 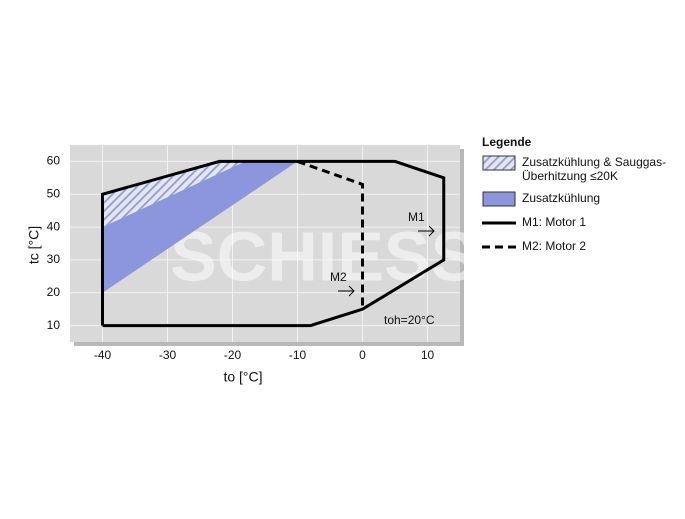 I want to click on y-tick-label: 40, so click(x=54, y=226).